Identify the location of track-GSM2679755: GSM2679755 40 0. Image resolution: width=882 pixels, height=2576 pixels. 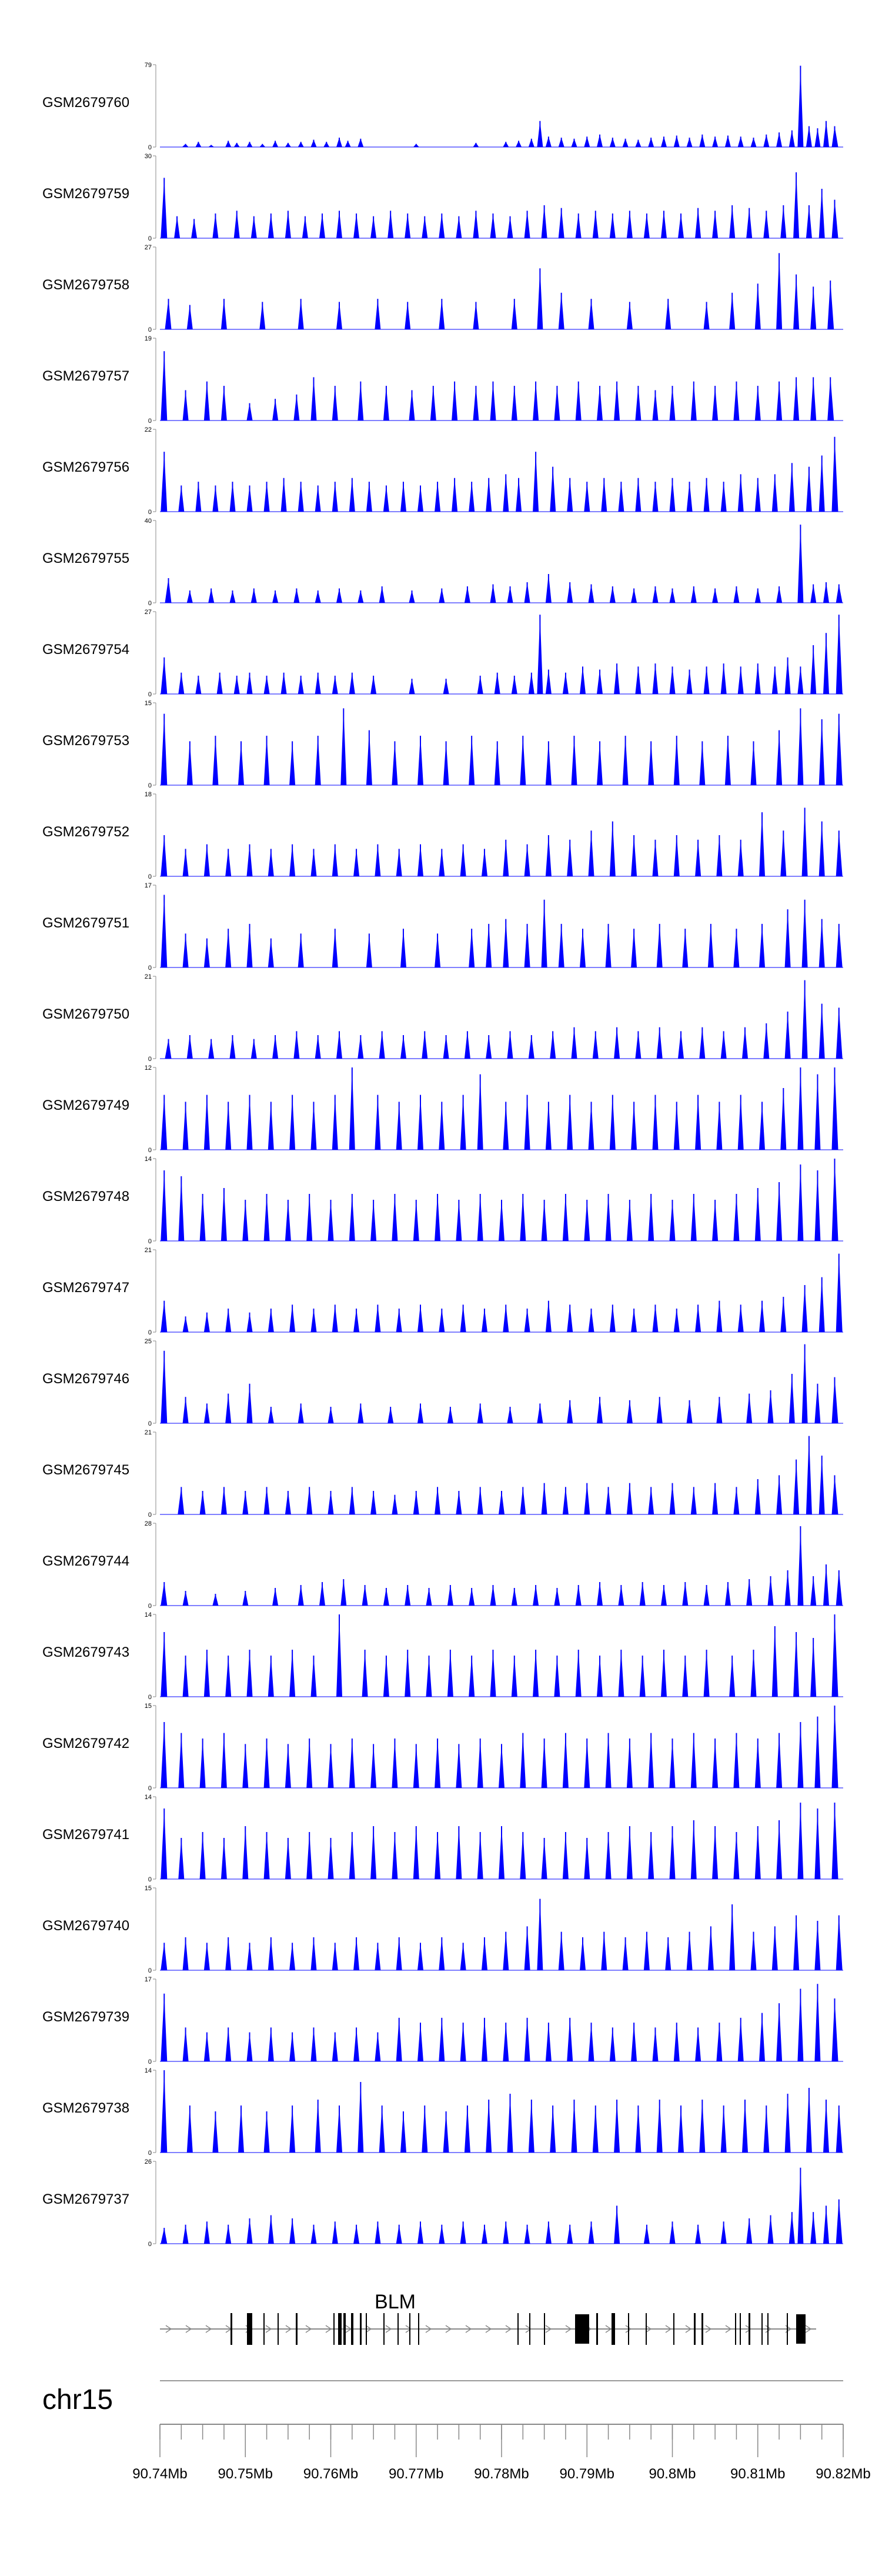
(442, 562).